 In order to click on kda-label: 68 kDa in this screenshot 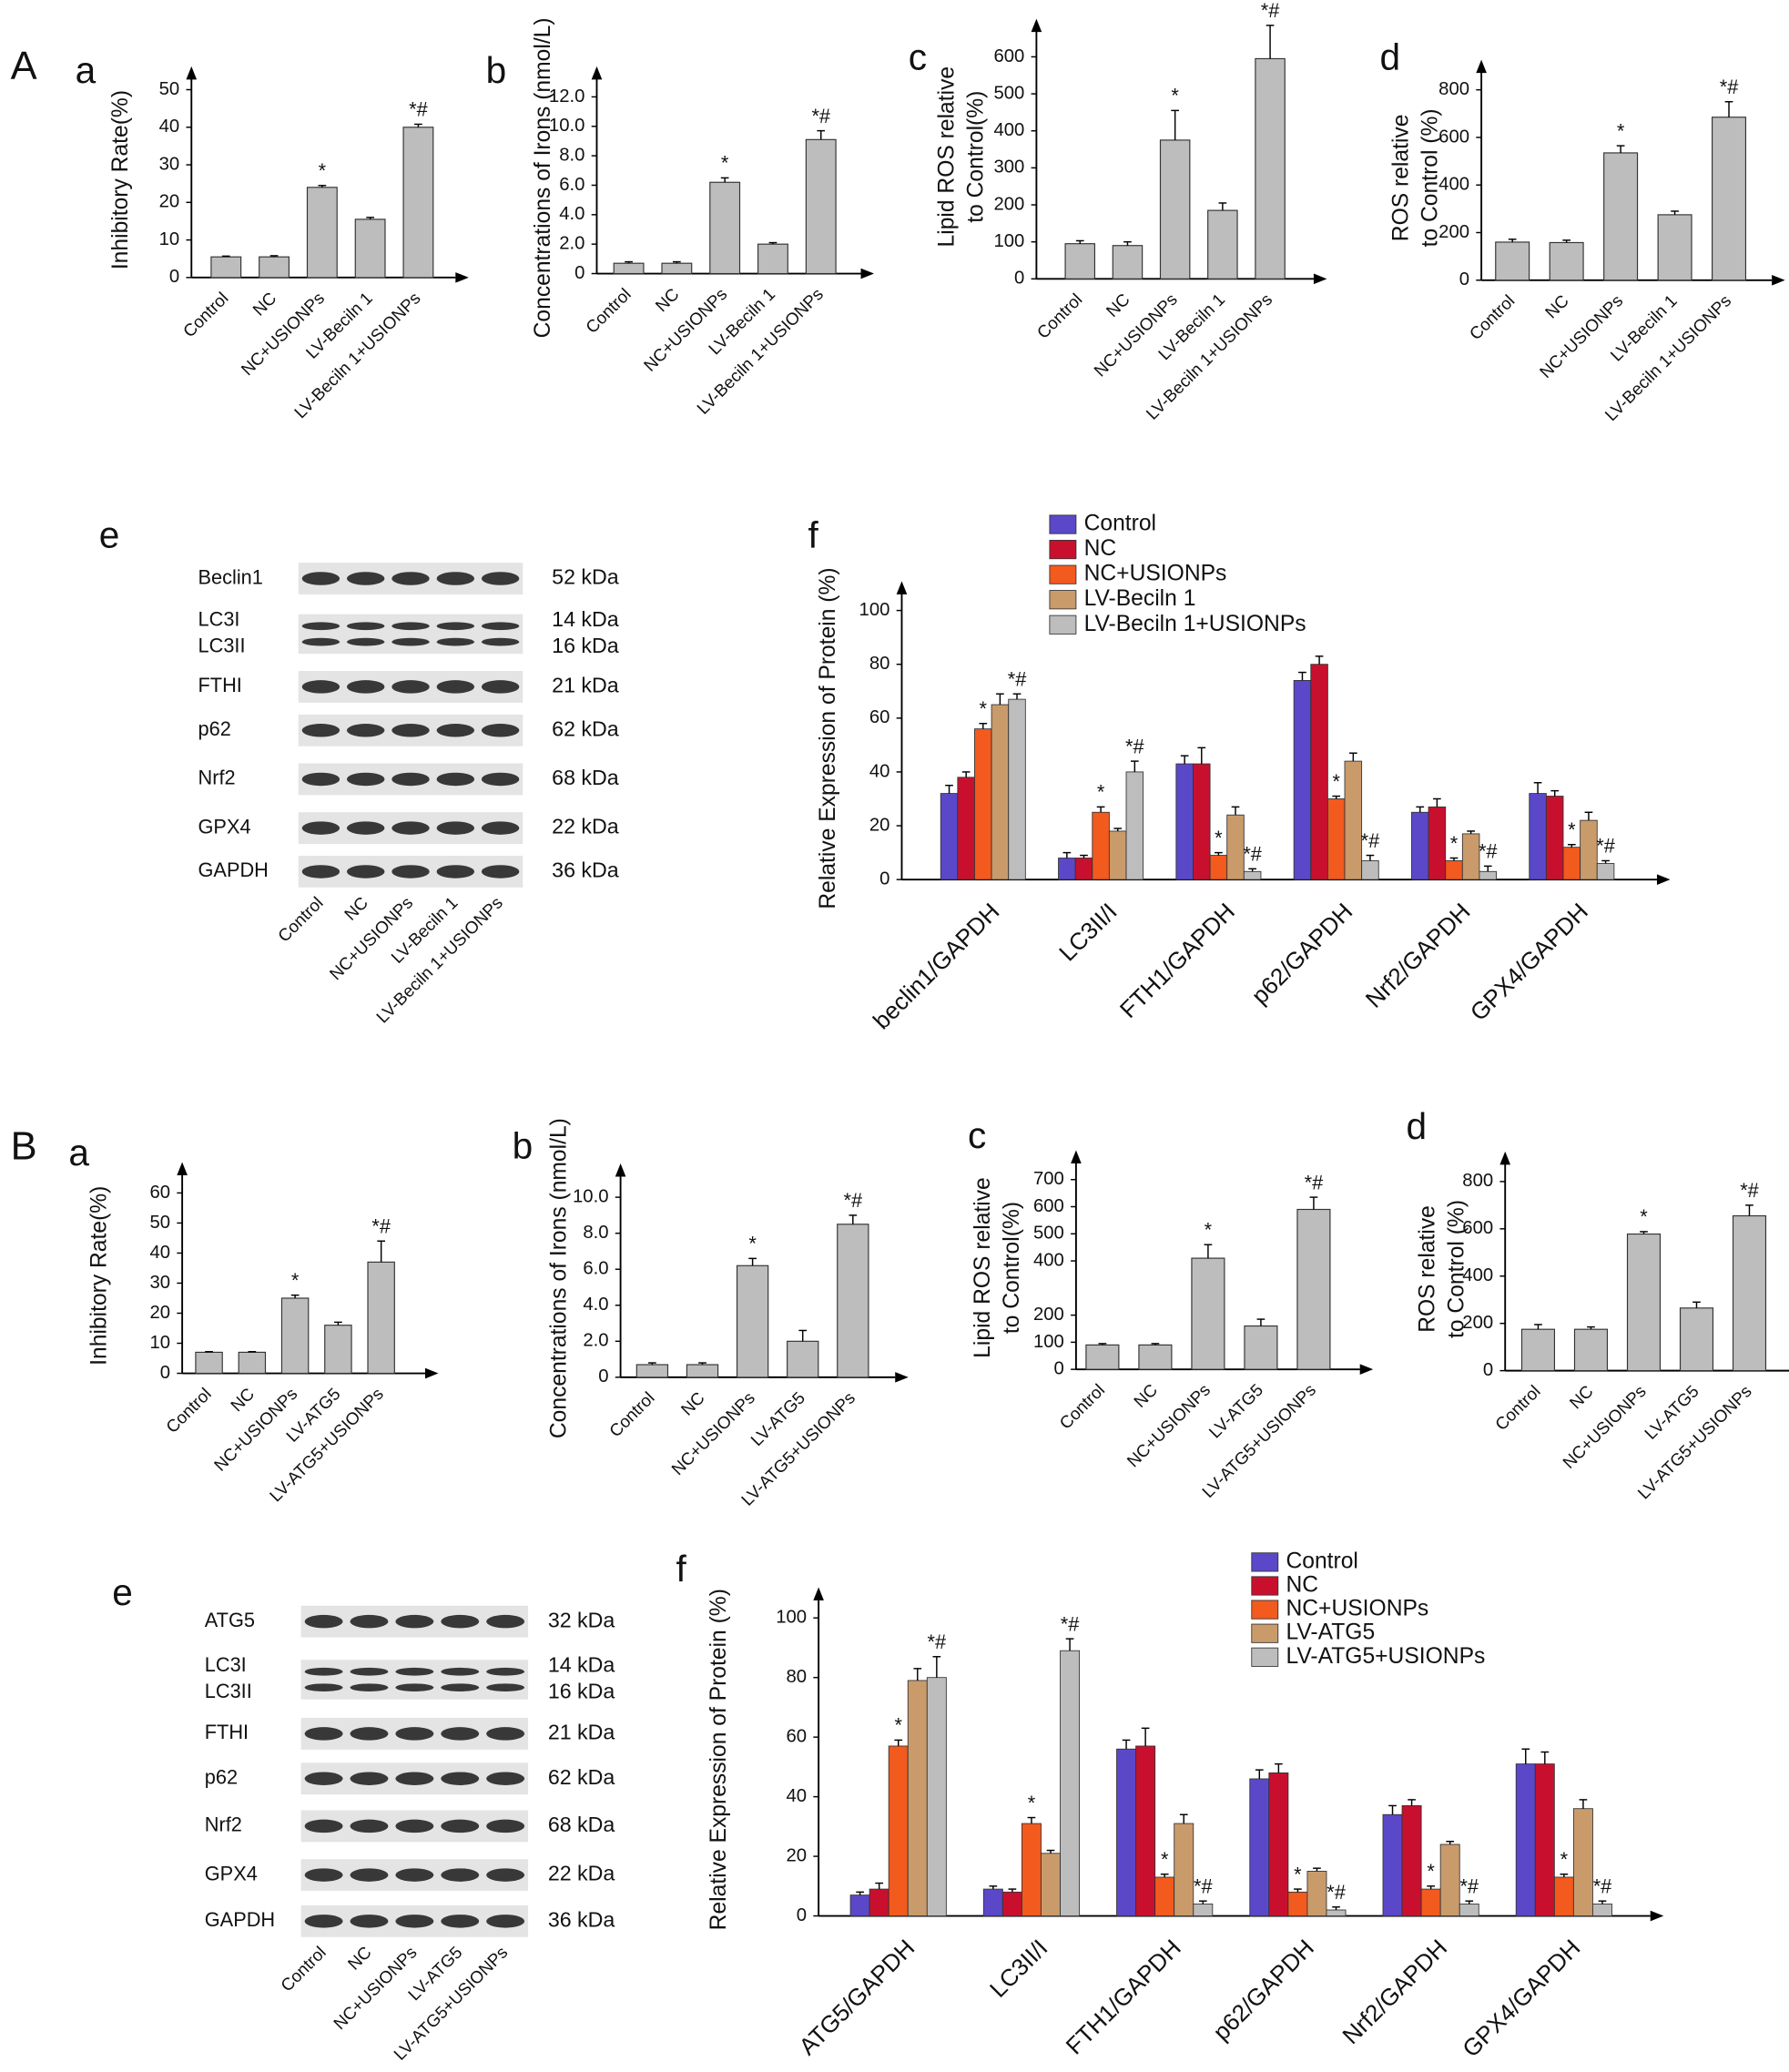, I will do `click(581, 1824)`.